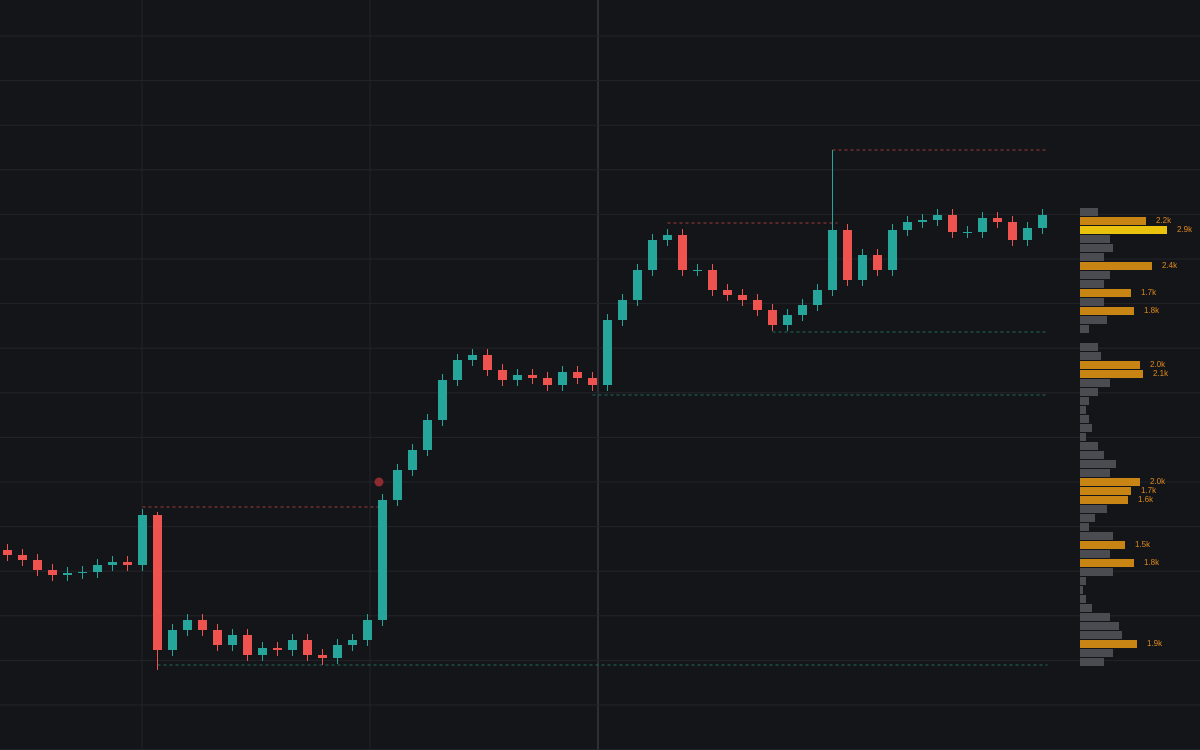  I want to click on profile-label: 1.7k, so click(1149, 292).